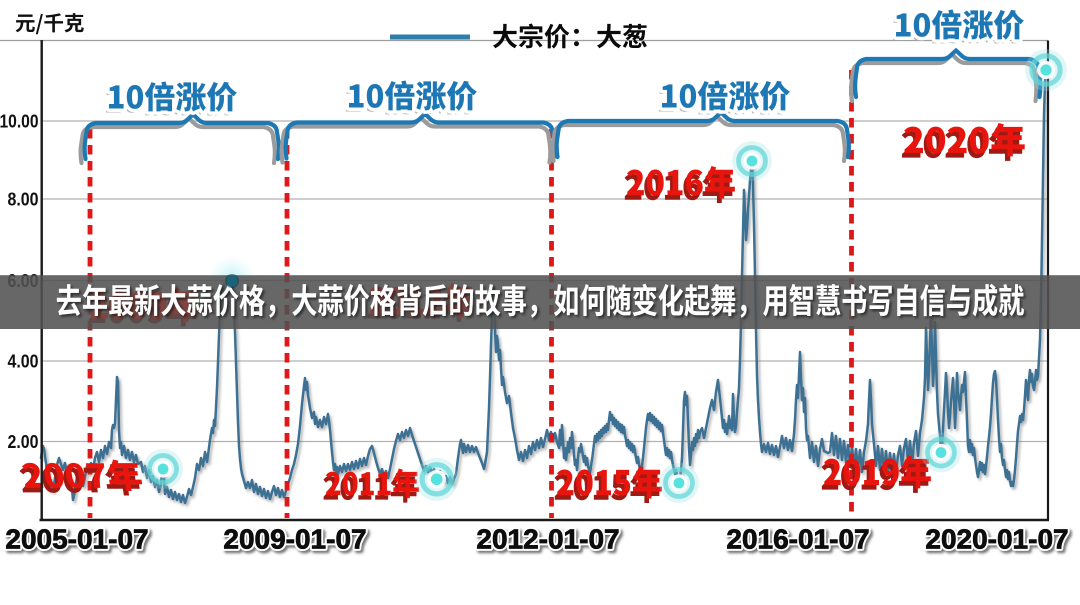 Image resolution: width=1080 pixels, height=605 pixels. Describe the element at coordinates (996, 539) in the screenshot. I see `svg-text: 2020-01-07` at that location.